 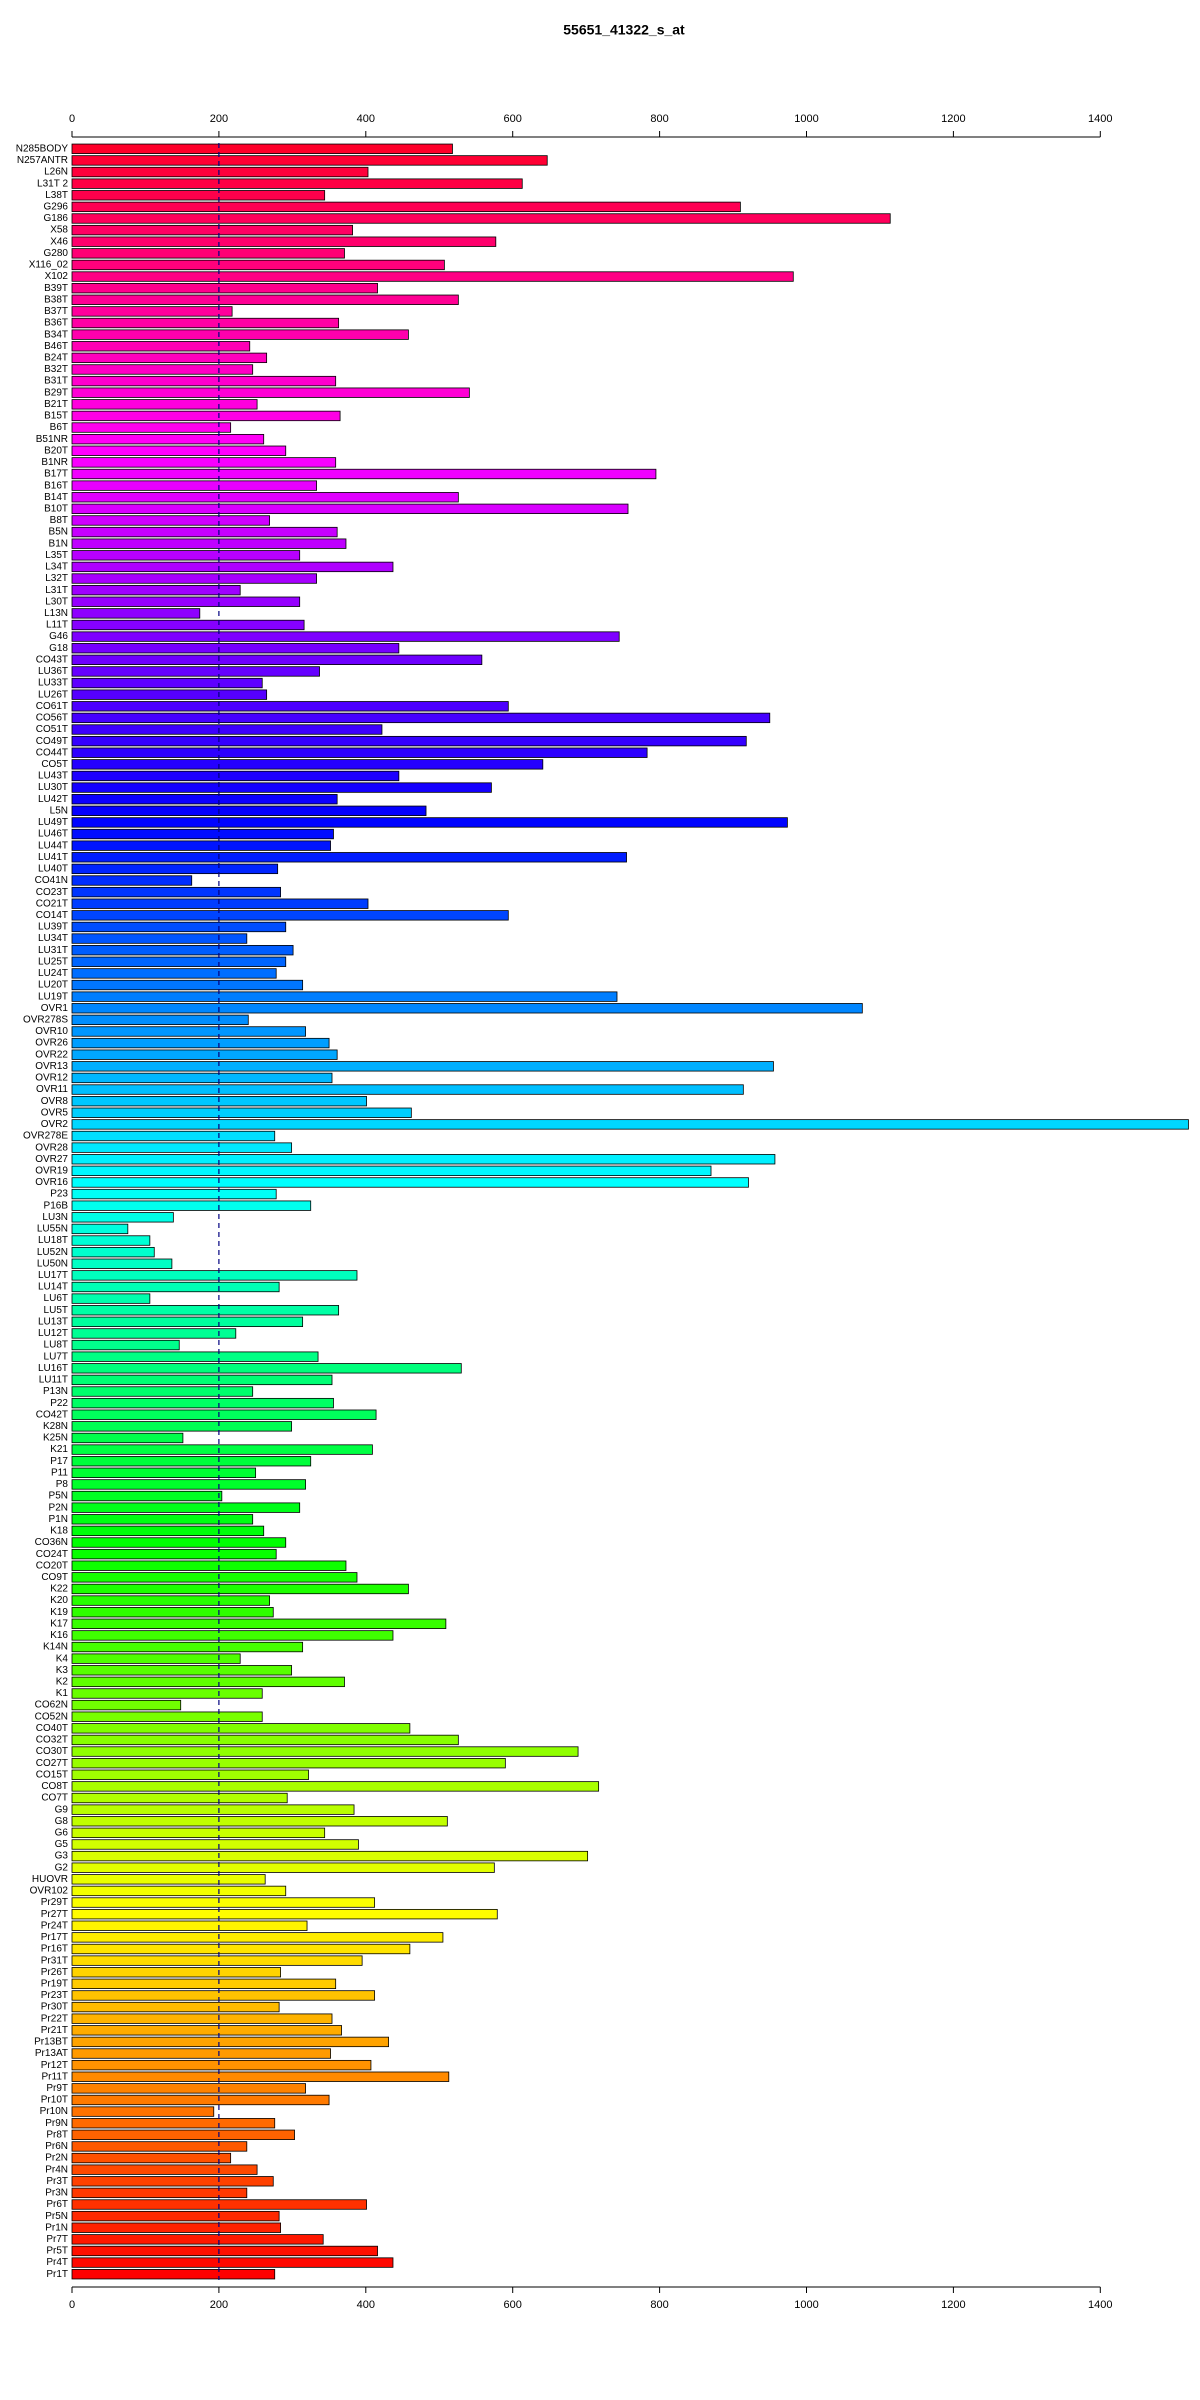 What do you see at coordinates (51, 1054) in the screenshot?
I see `y-tick-label: OVR22` at bounding box center [51, 1054].